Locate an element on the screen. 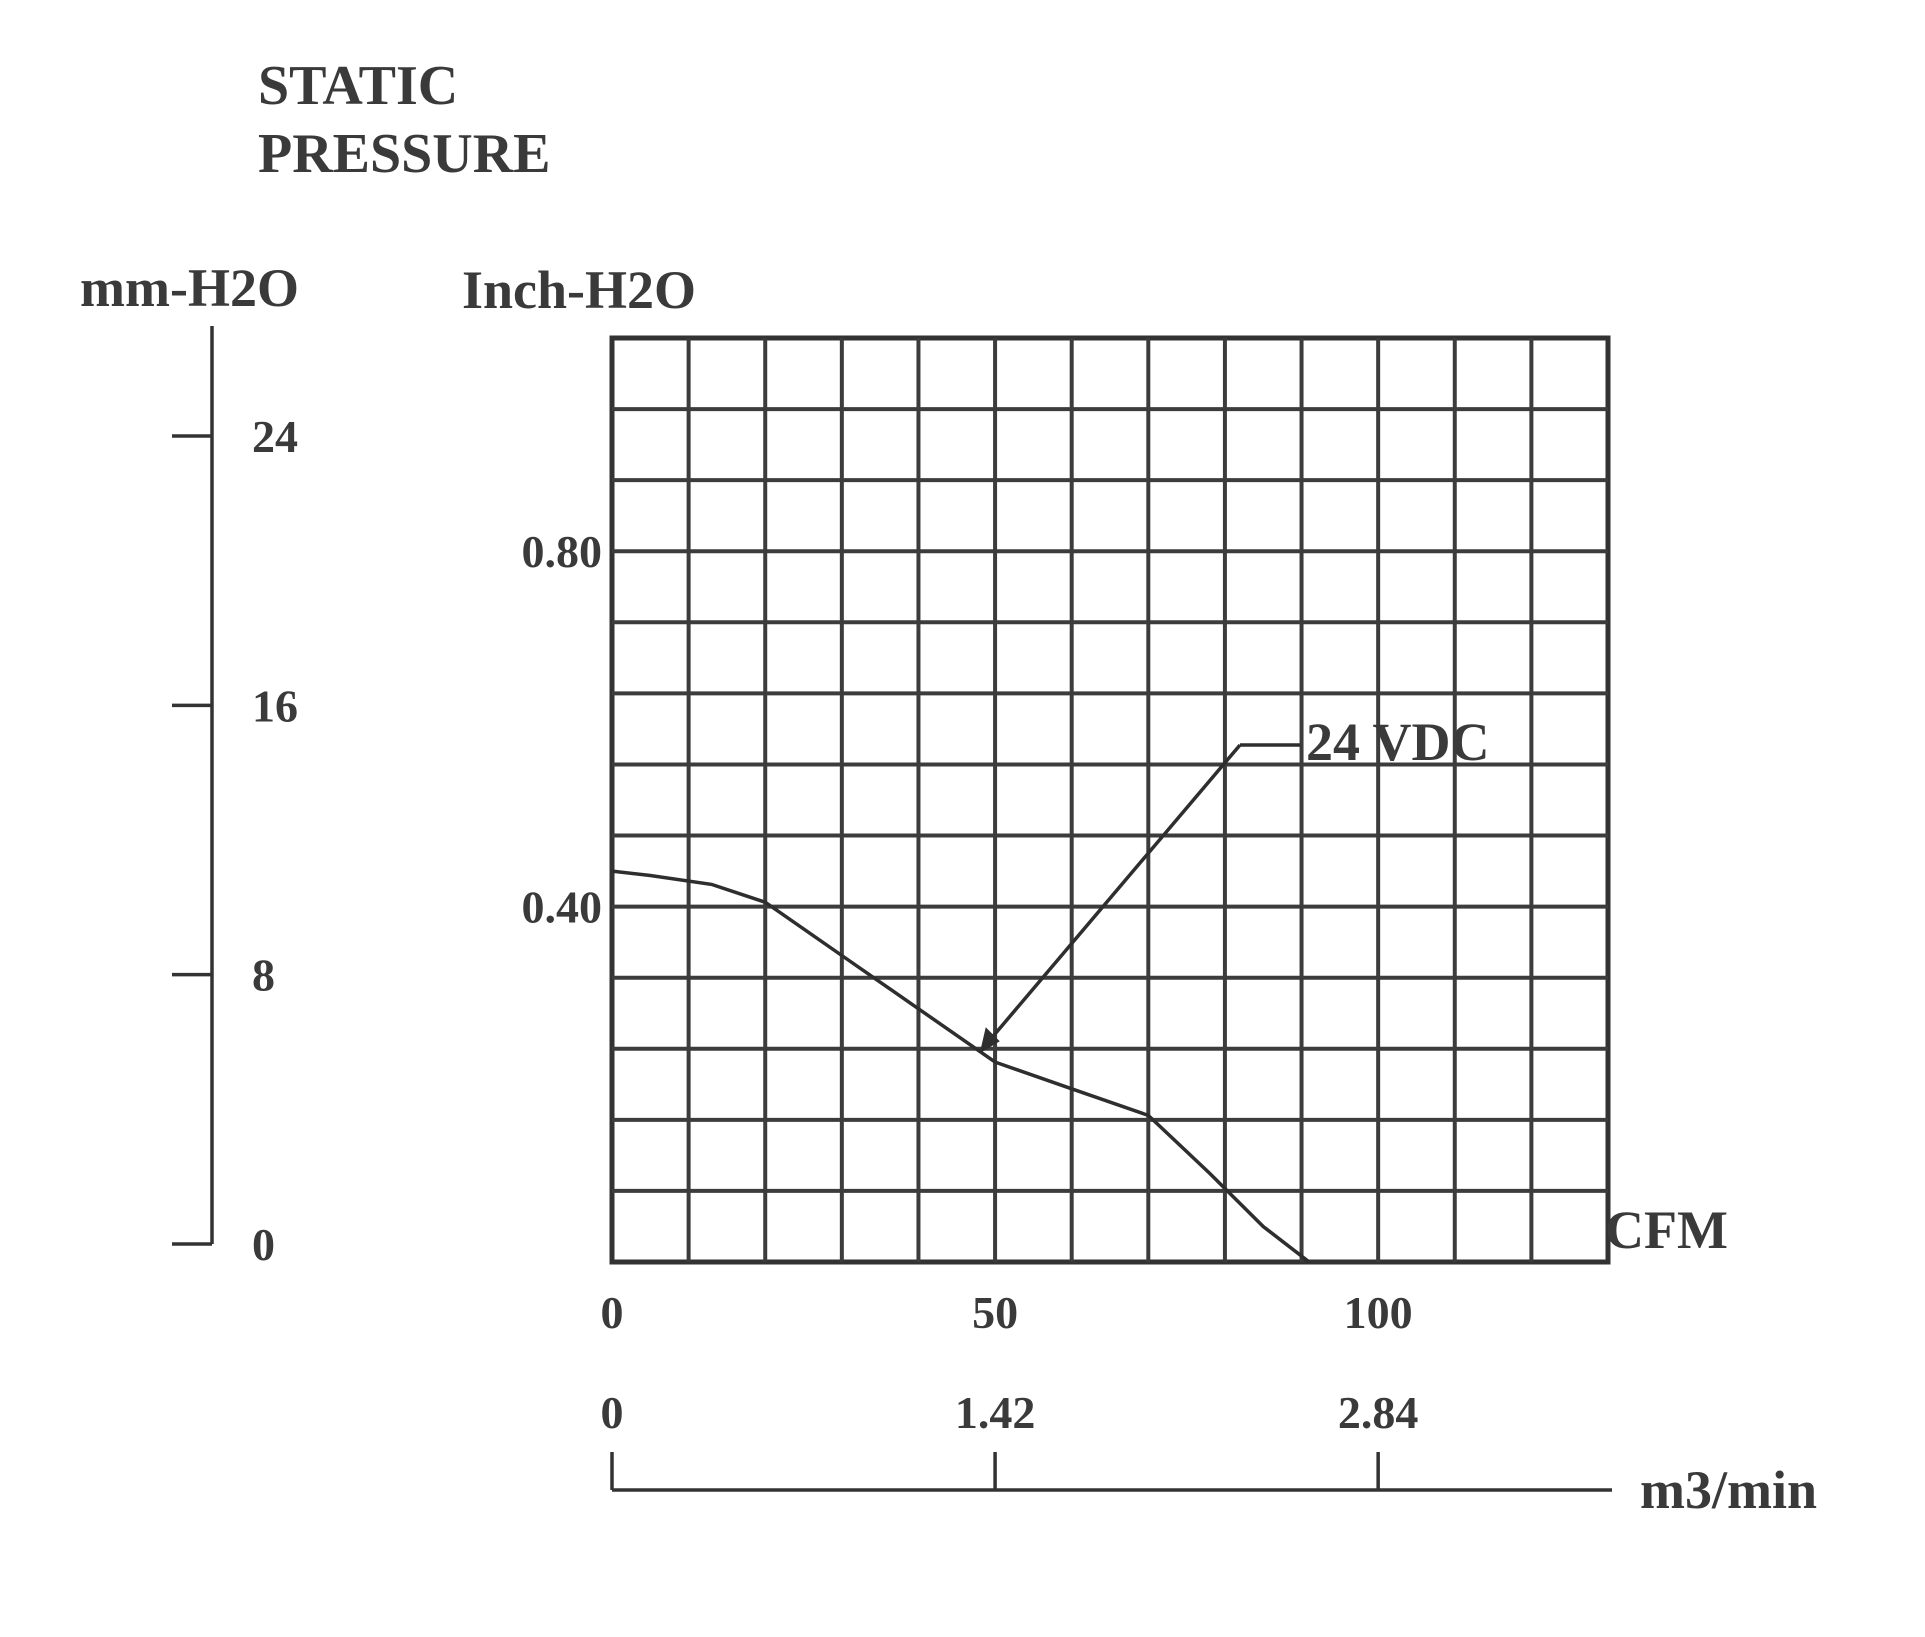 Image resolution: width=1925 pixels, height=1637 pixels. x2-axis-tick-label: 1.42 is located at coordinates (995, 1412).